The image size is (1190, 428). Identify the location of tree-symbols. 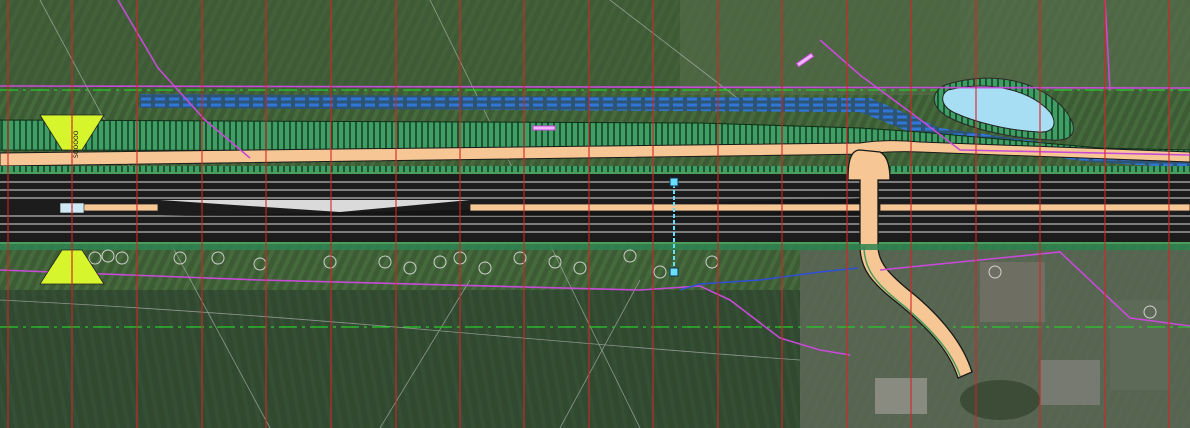
(622, 284).